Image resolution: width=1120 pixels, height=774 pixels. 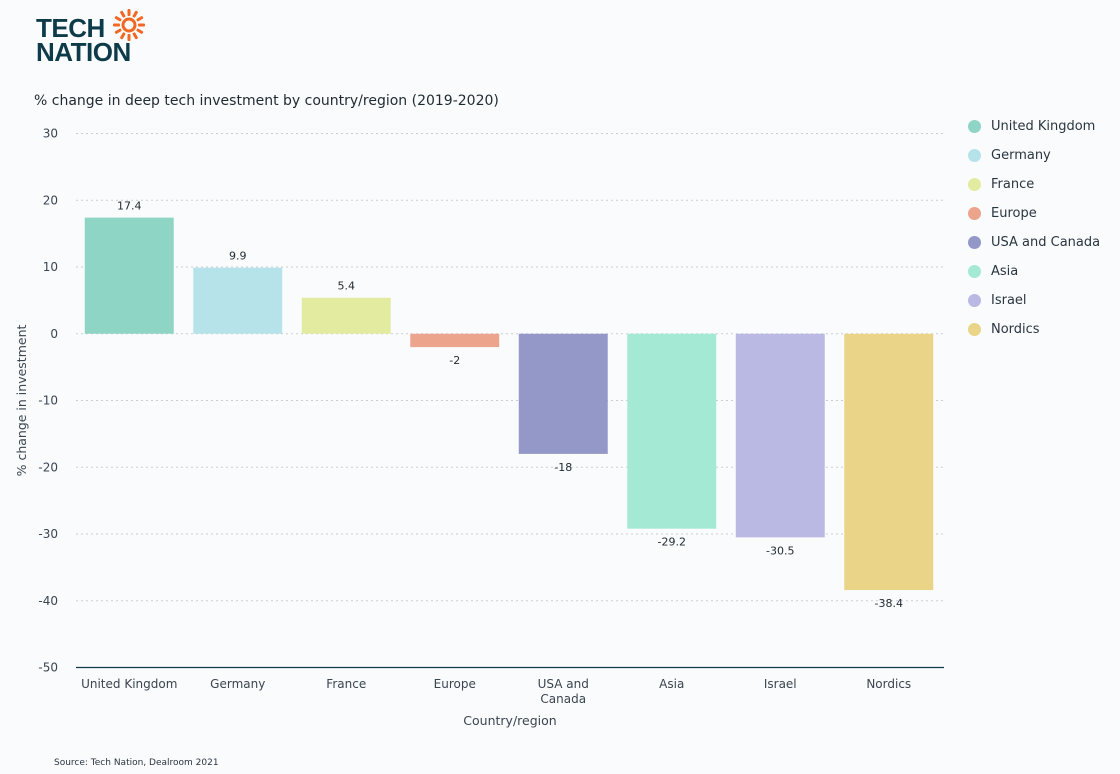 I want to click on y-tick-label: -10, so click(x=48, y=401).